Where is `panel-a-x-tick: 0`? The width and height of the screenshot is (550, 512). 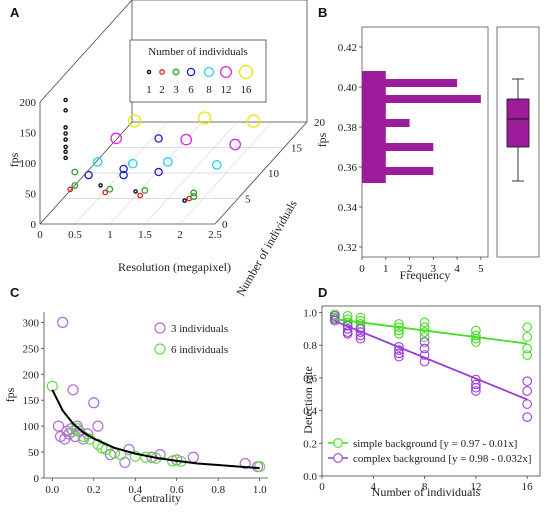
panel-a-x-tick: 0 is located at coordinates (40, 235).